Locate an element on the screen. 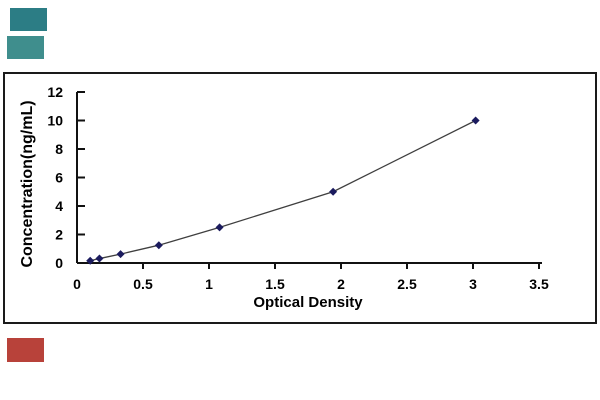  y-tick-label: 6 is located at coordinates (59, 178).